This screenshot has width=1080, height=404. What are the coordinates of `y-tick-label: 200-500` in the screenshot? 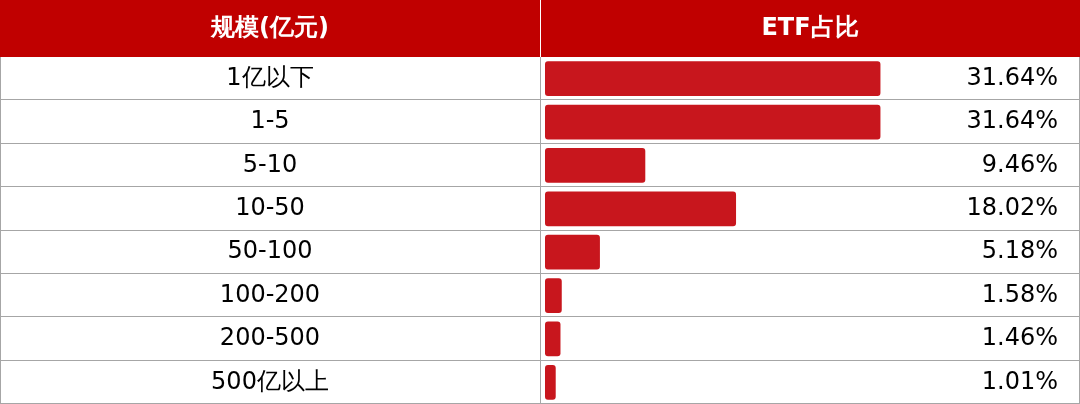 It's located at (270, 337).